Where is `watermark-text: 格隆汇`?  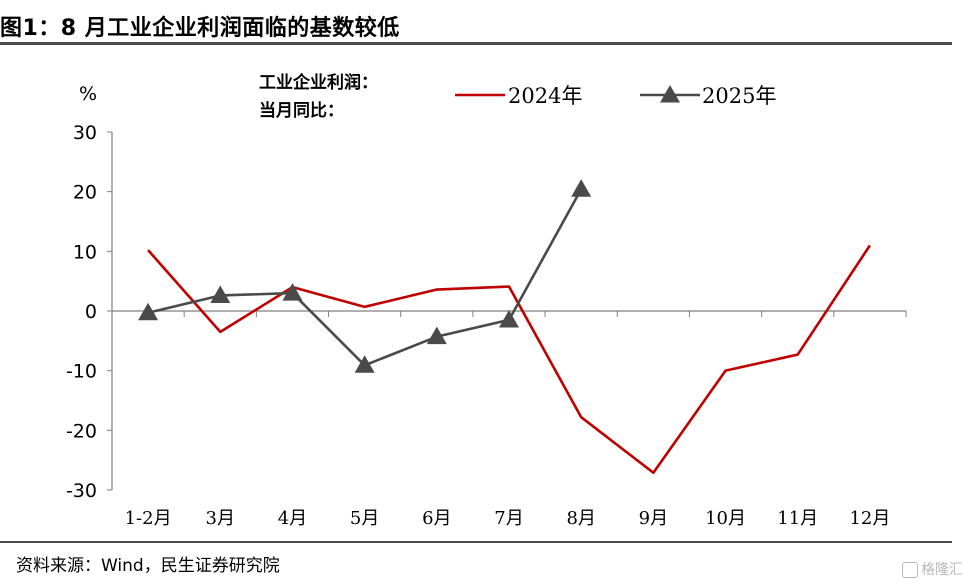
watermark-text: 格隆汇 is located at coordinates (942, 570).